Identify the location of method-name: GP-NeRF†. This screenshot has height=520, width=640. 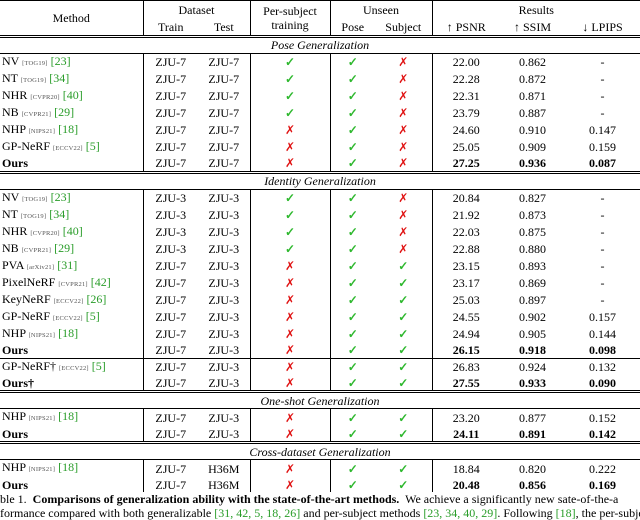
(29, 365).